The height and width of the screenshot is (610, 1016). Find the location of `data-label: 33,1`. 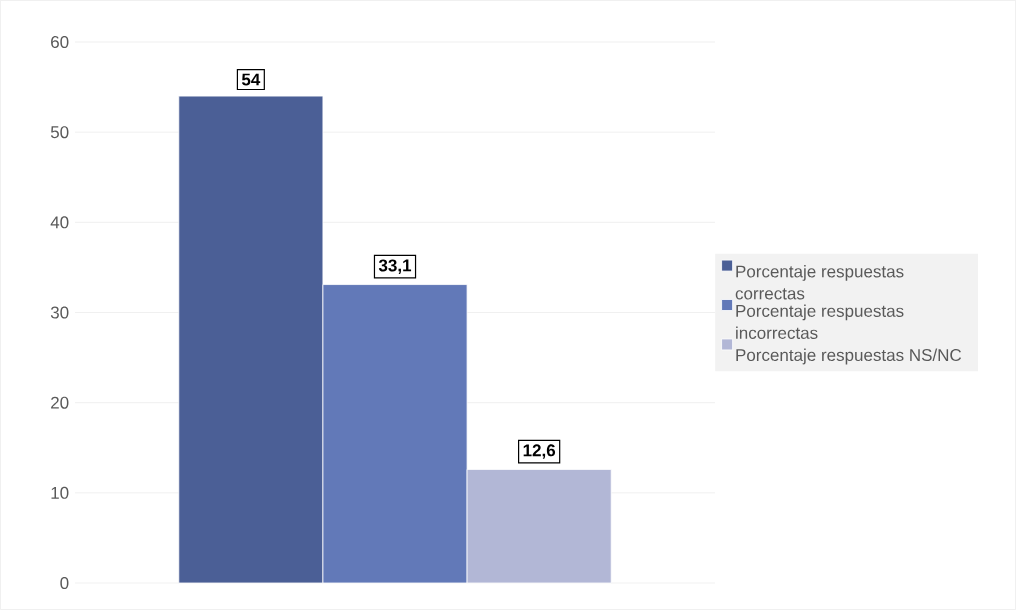

data-label: 33,1 is located at coordinates (395, 266).